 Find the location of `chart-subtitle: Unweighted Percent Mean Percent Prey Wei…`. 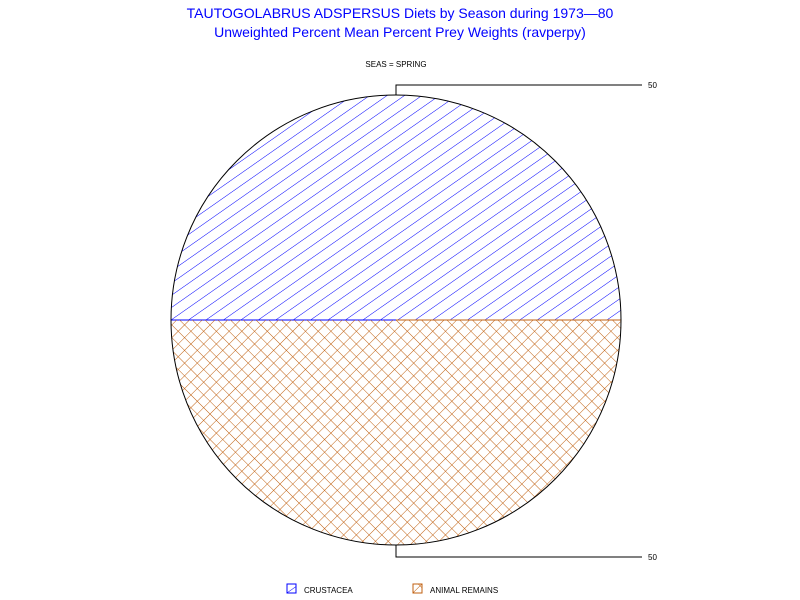

chart-subtitle: Unweighted Percent Mean Percent Prey Wei… is located at coordinates (400, 32).